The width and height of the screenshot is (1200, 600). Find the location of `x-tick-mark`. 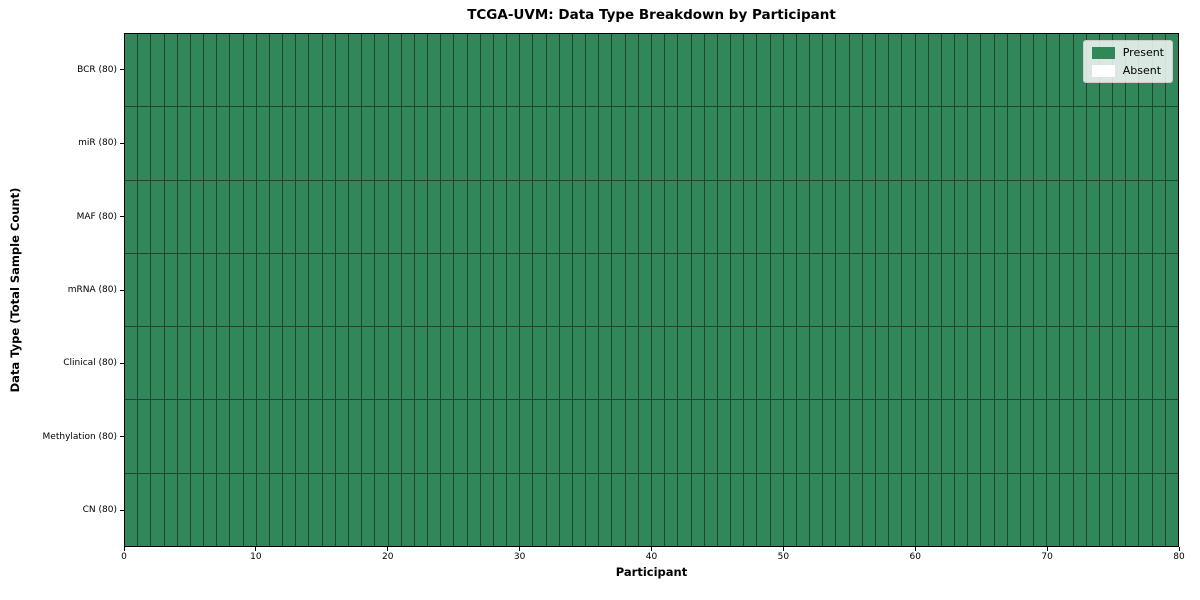

x-tick-mark is located at coordinates (1047, 549).